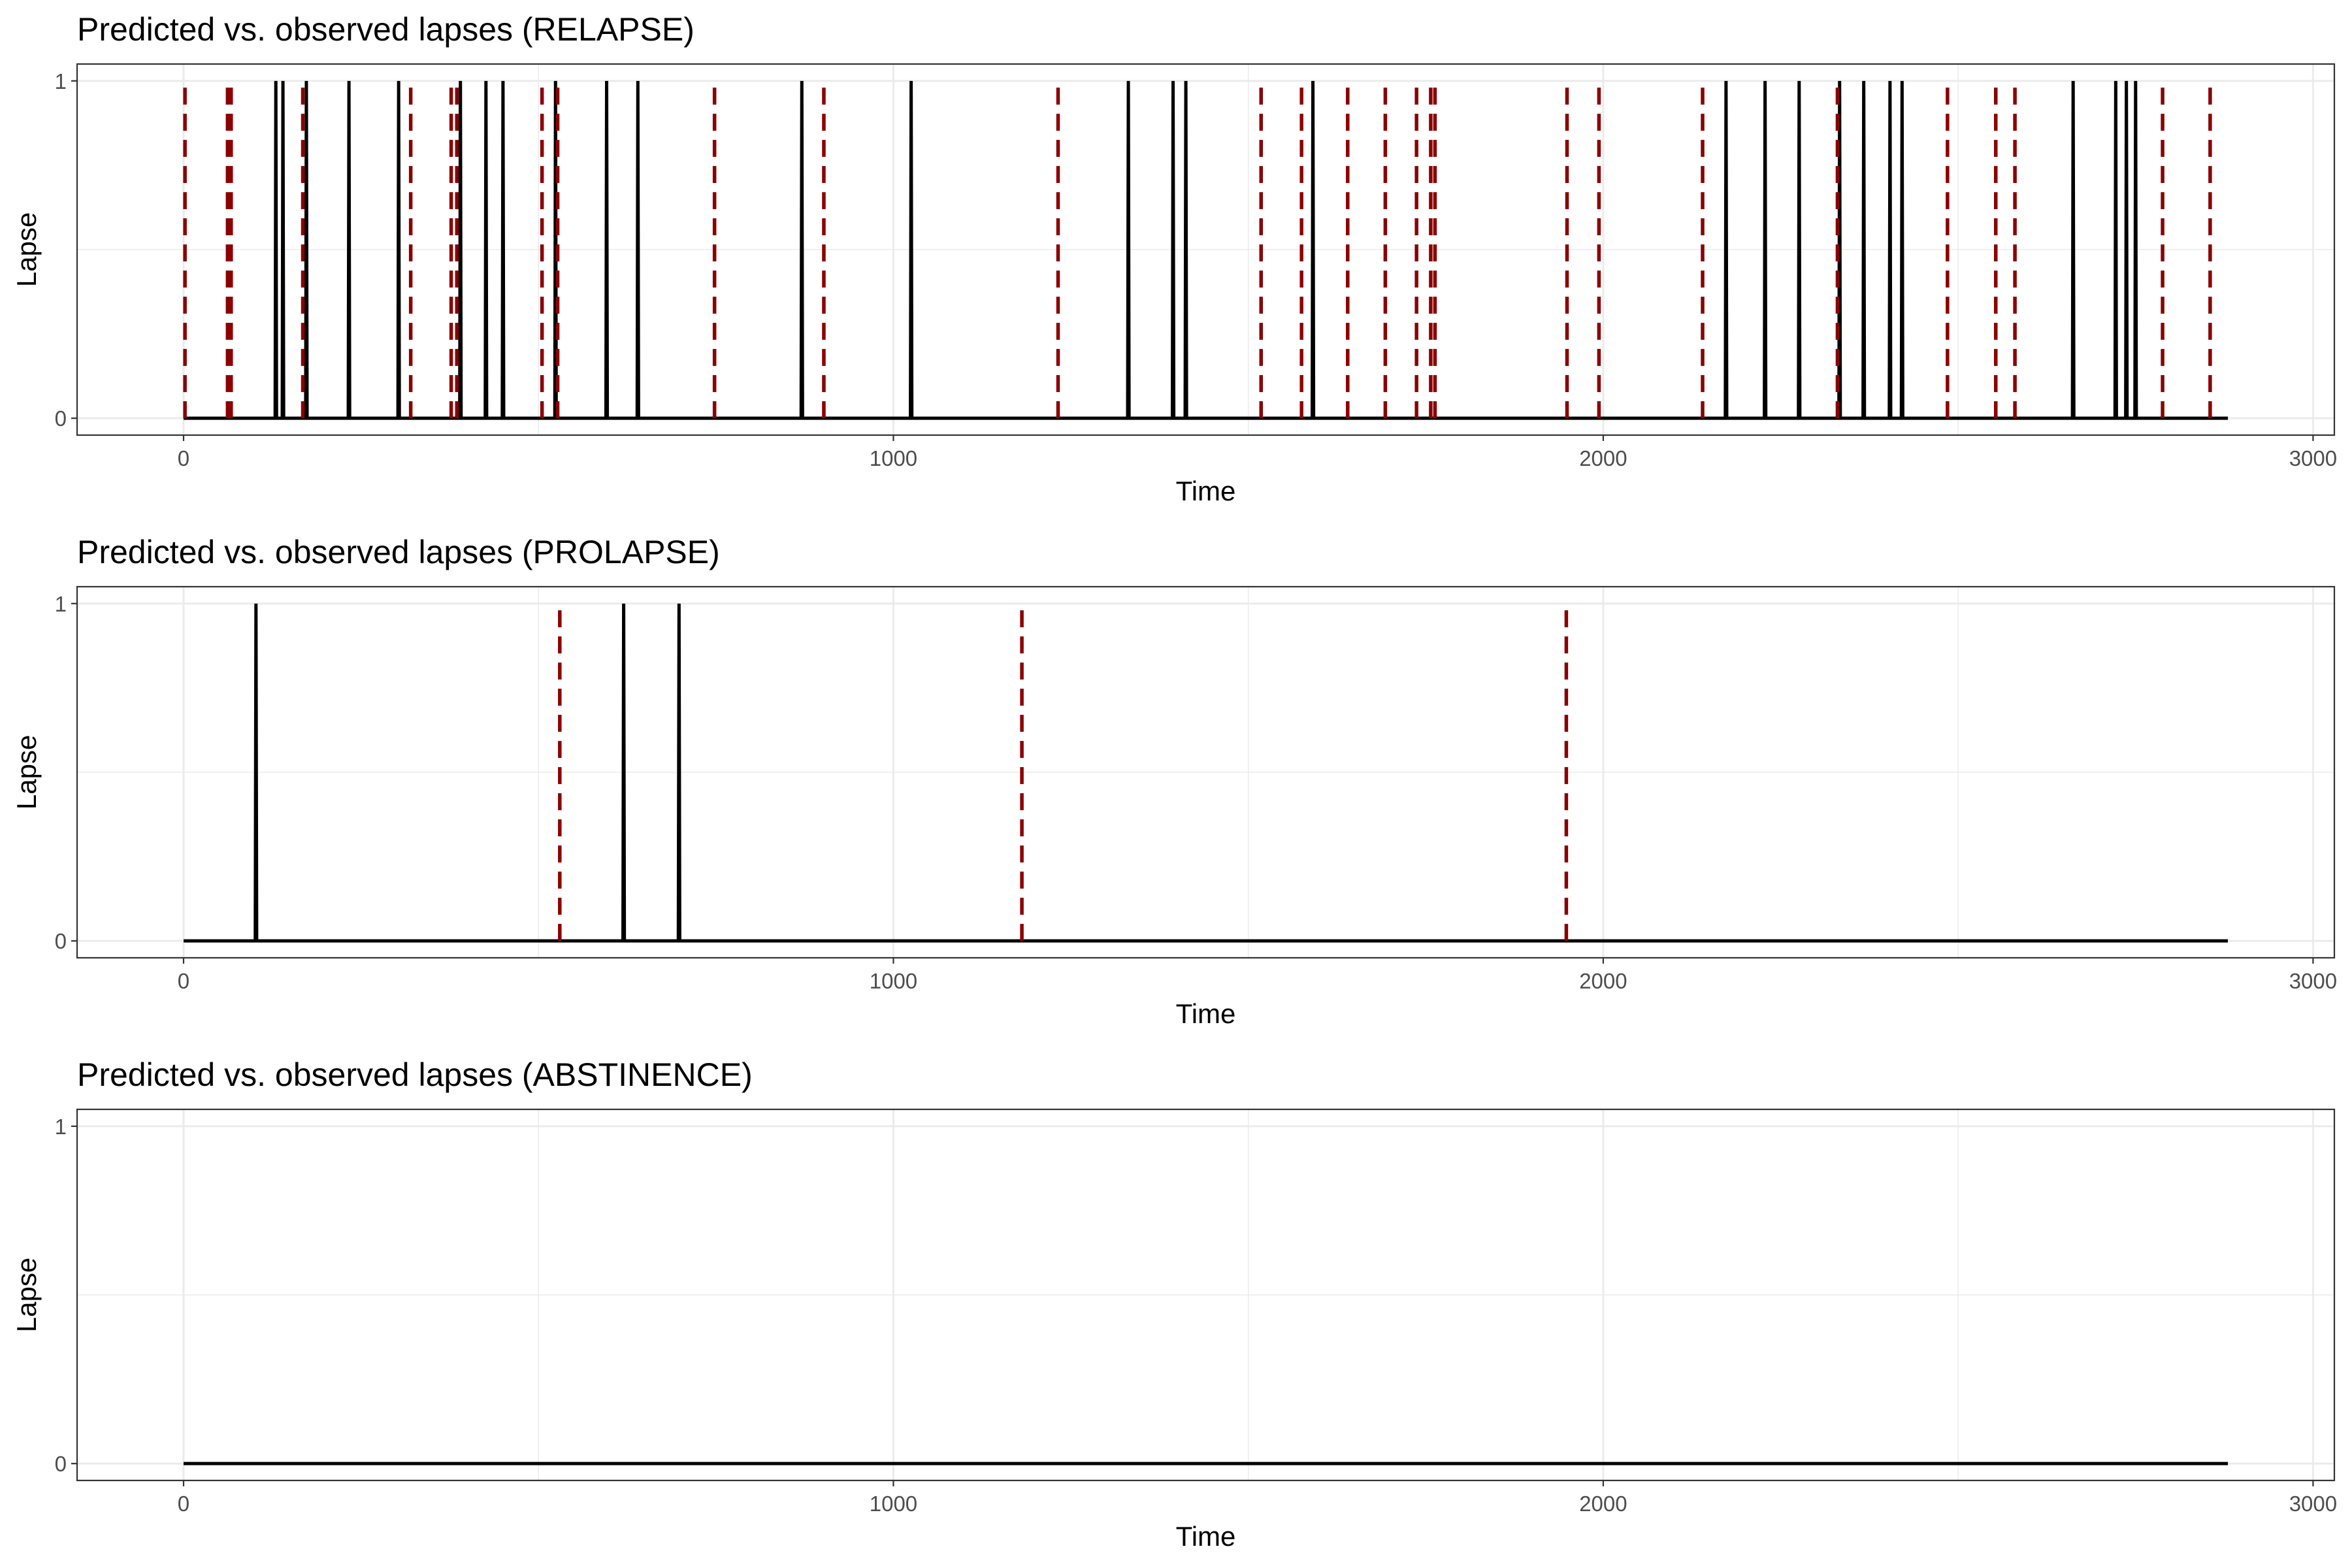 The height and width of the screenshot is (1568, 2352). Describe the element at coordinates (398, 552) in the screenshot. I see `chart-title: Predicted vs. observed lapses (PROLAPSE)` at that location.